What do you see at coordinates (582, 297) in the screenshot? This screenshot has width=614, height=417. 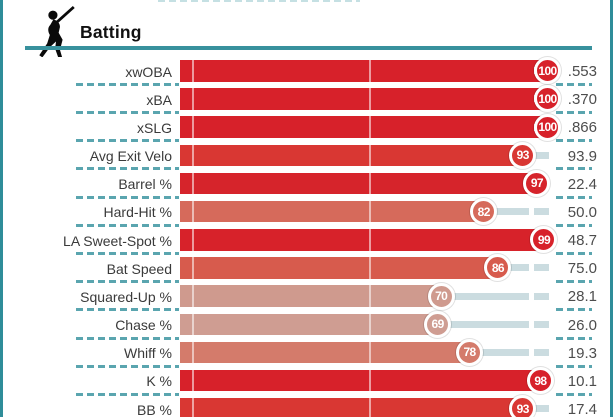 I see `stat-value: 28.1` at bounding box center [582, 297].